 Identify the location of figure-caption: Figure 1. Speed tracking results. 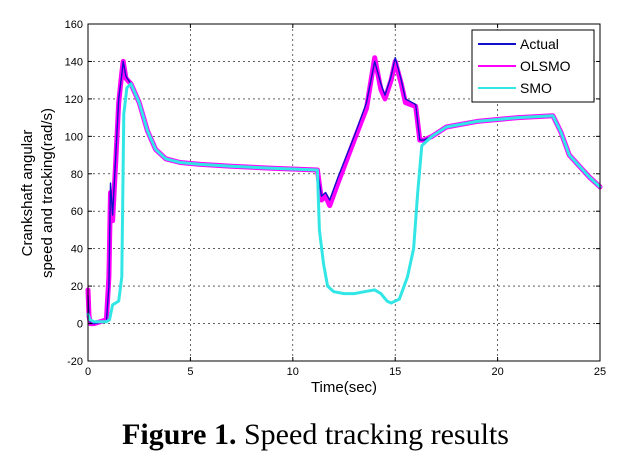
(315, 435).